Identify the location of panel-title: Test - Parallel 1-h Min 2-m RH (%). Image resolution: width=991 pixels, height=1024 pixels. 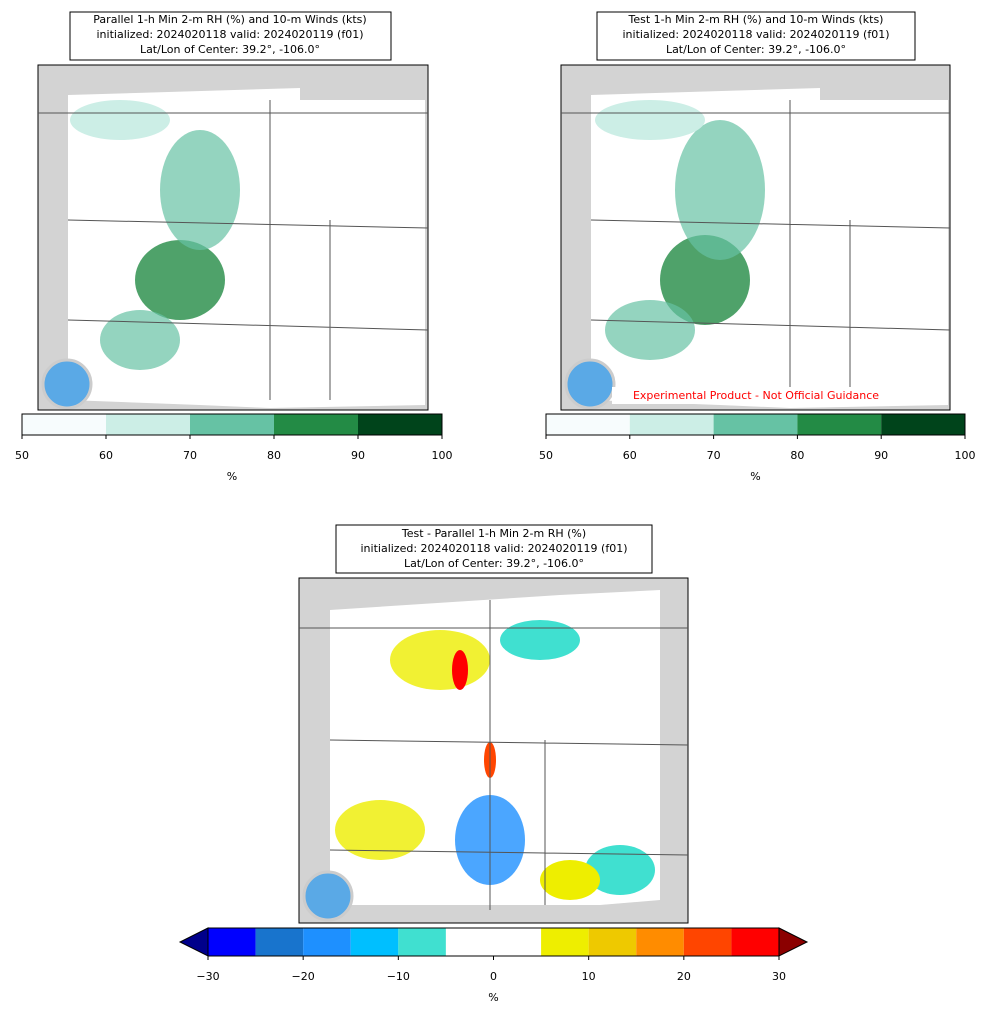
(493, 533).